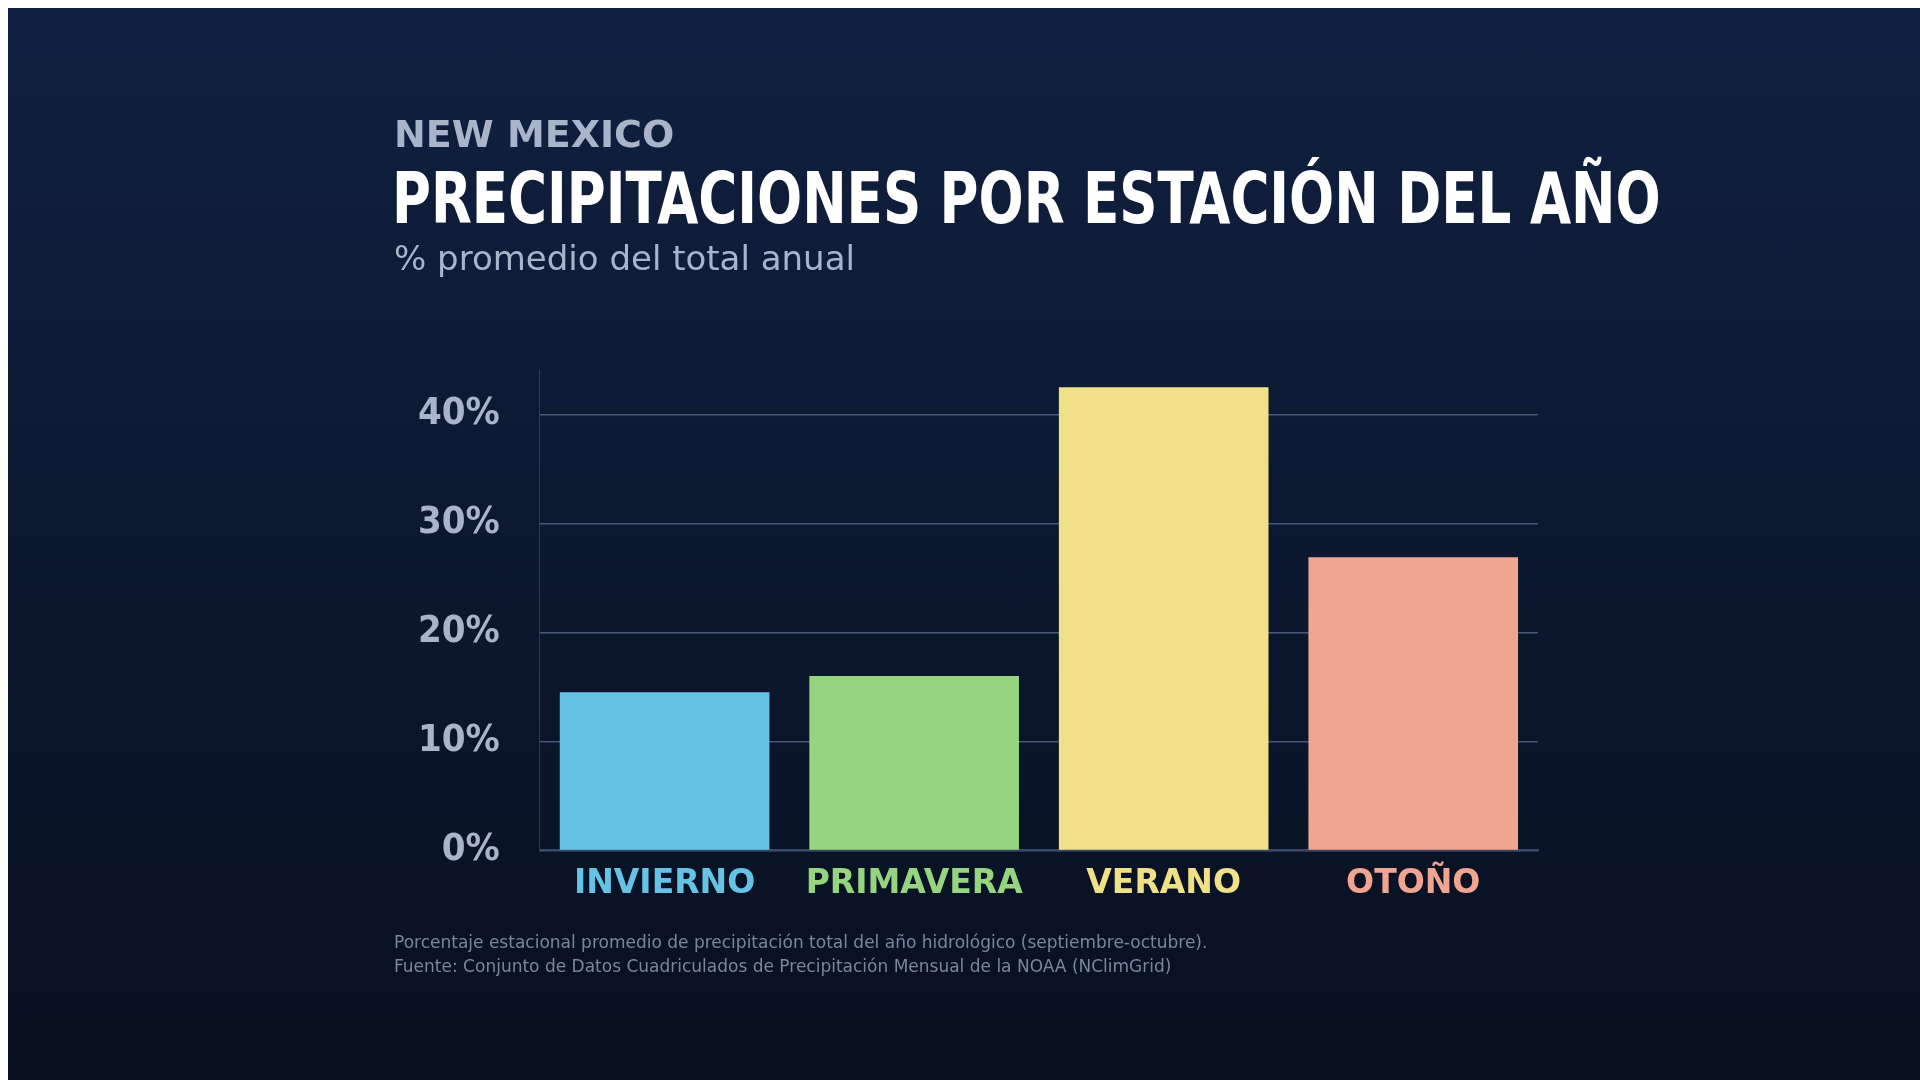 This screenshot has height=1080, width=1920. What do you see at coordinates (914, 881) in the screenshot?
I see `x-tick-label: PRIMAVERA` at bounding box center [914, 881].